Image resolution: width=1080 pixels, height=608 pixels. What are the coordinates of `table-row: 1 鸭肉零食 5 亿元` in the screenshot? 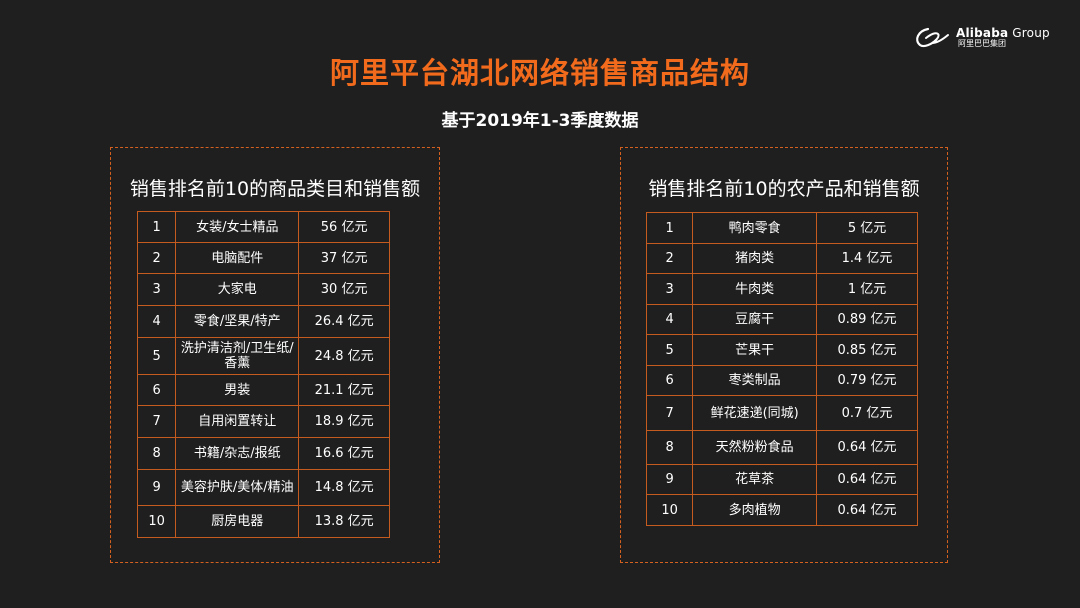 It's located at (781, 228).